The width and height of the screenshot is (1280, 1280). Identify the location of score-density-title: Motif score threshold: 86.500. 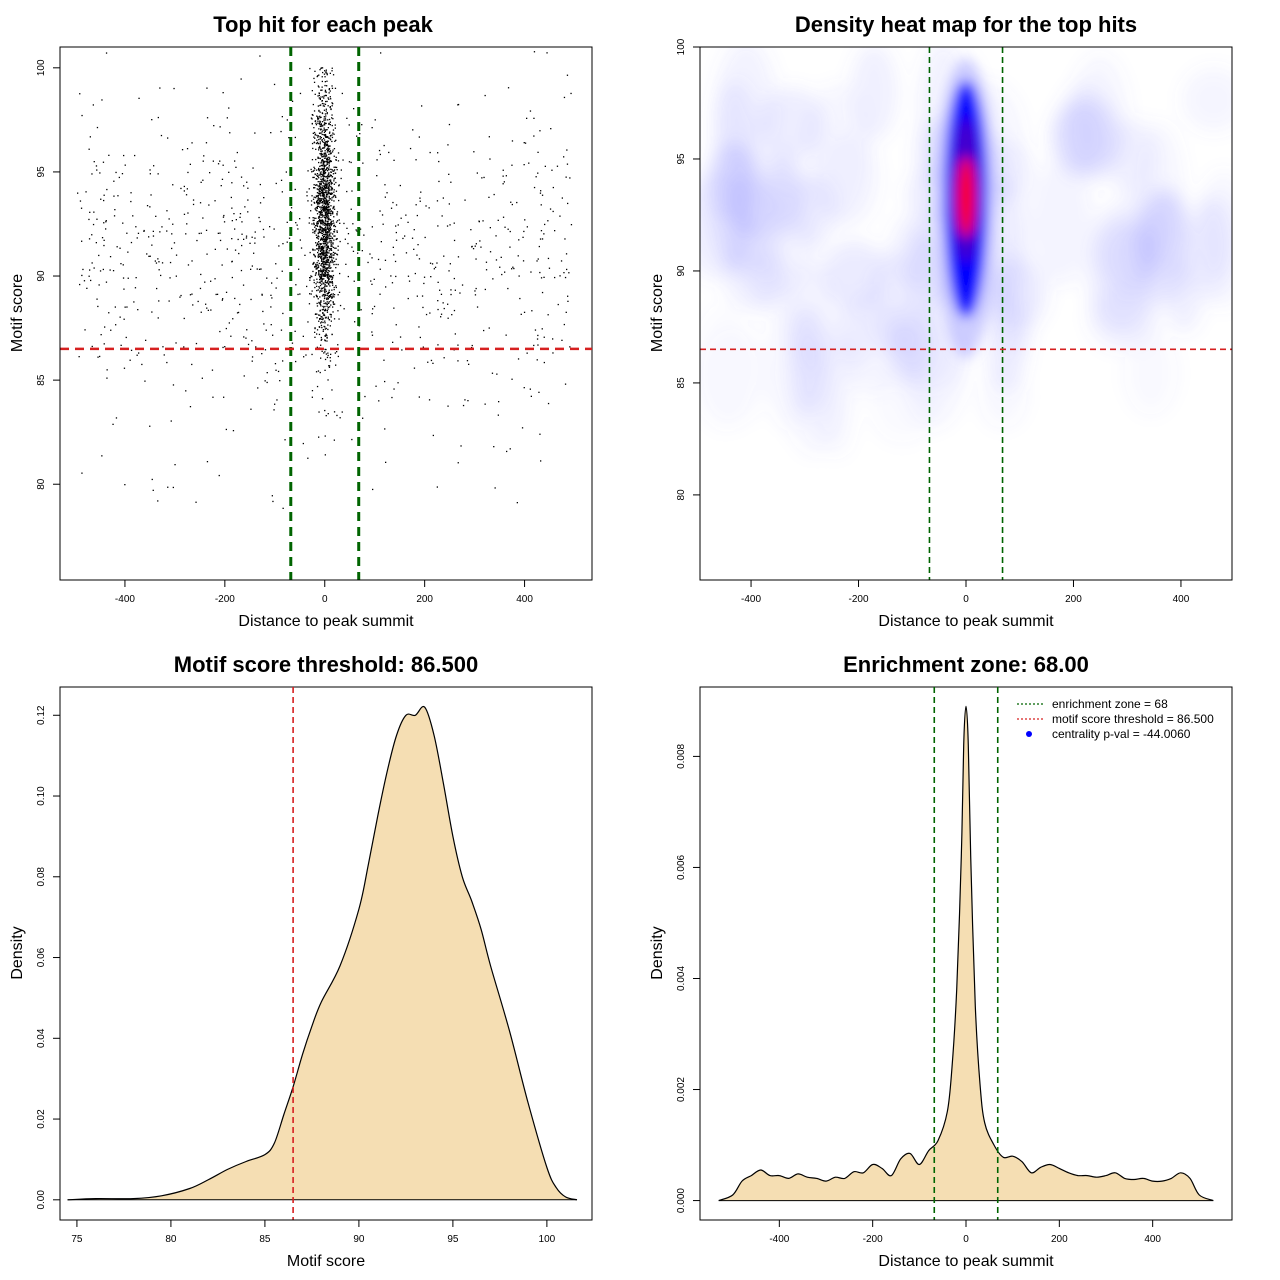
(326, 664).